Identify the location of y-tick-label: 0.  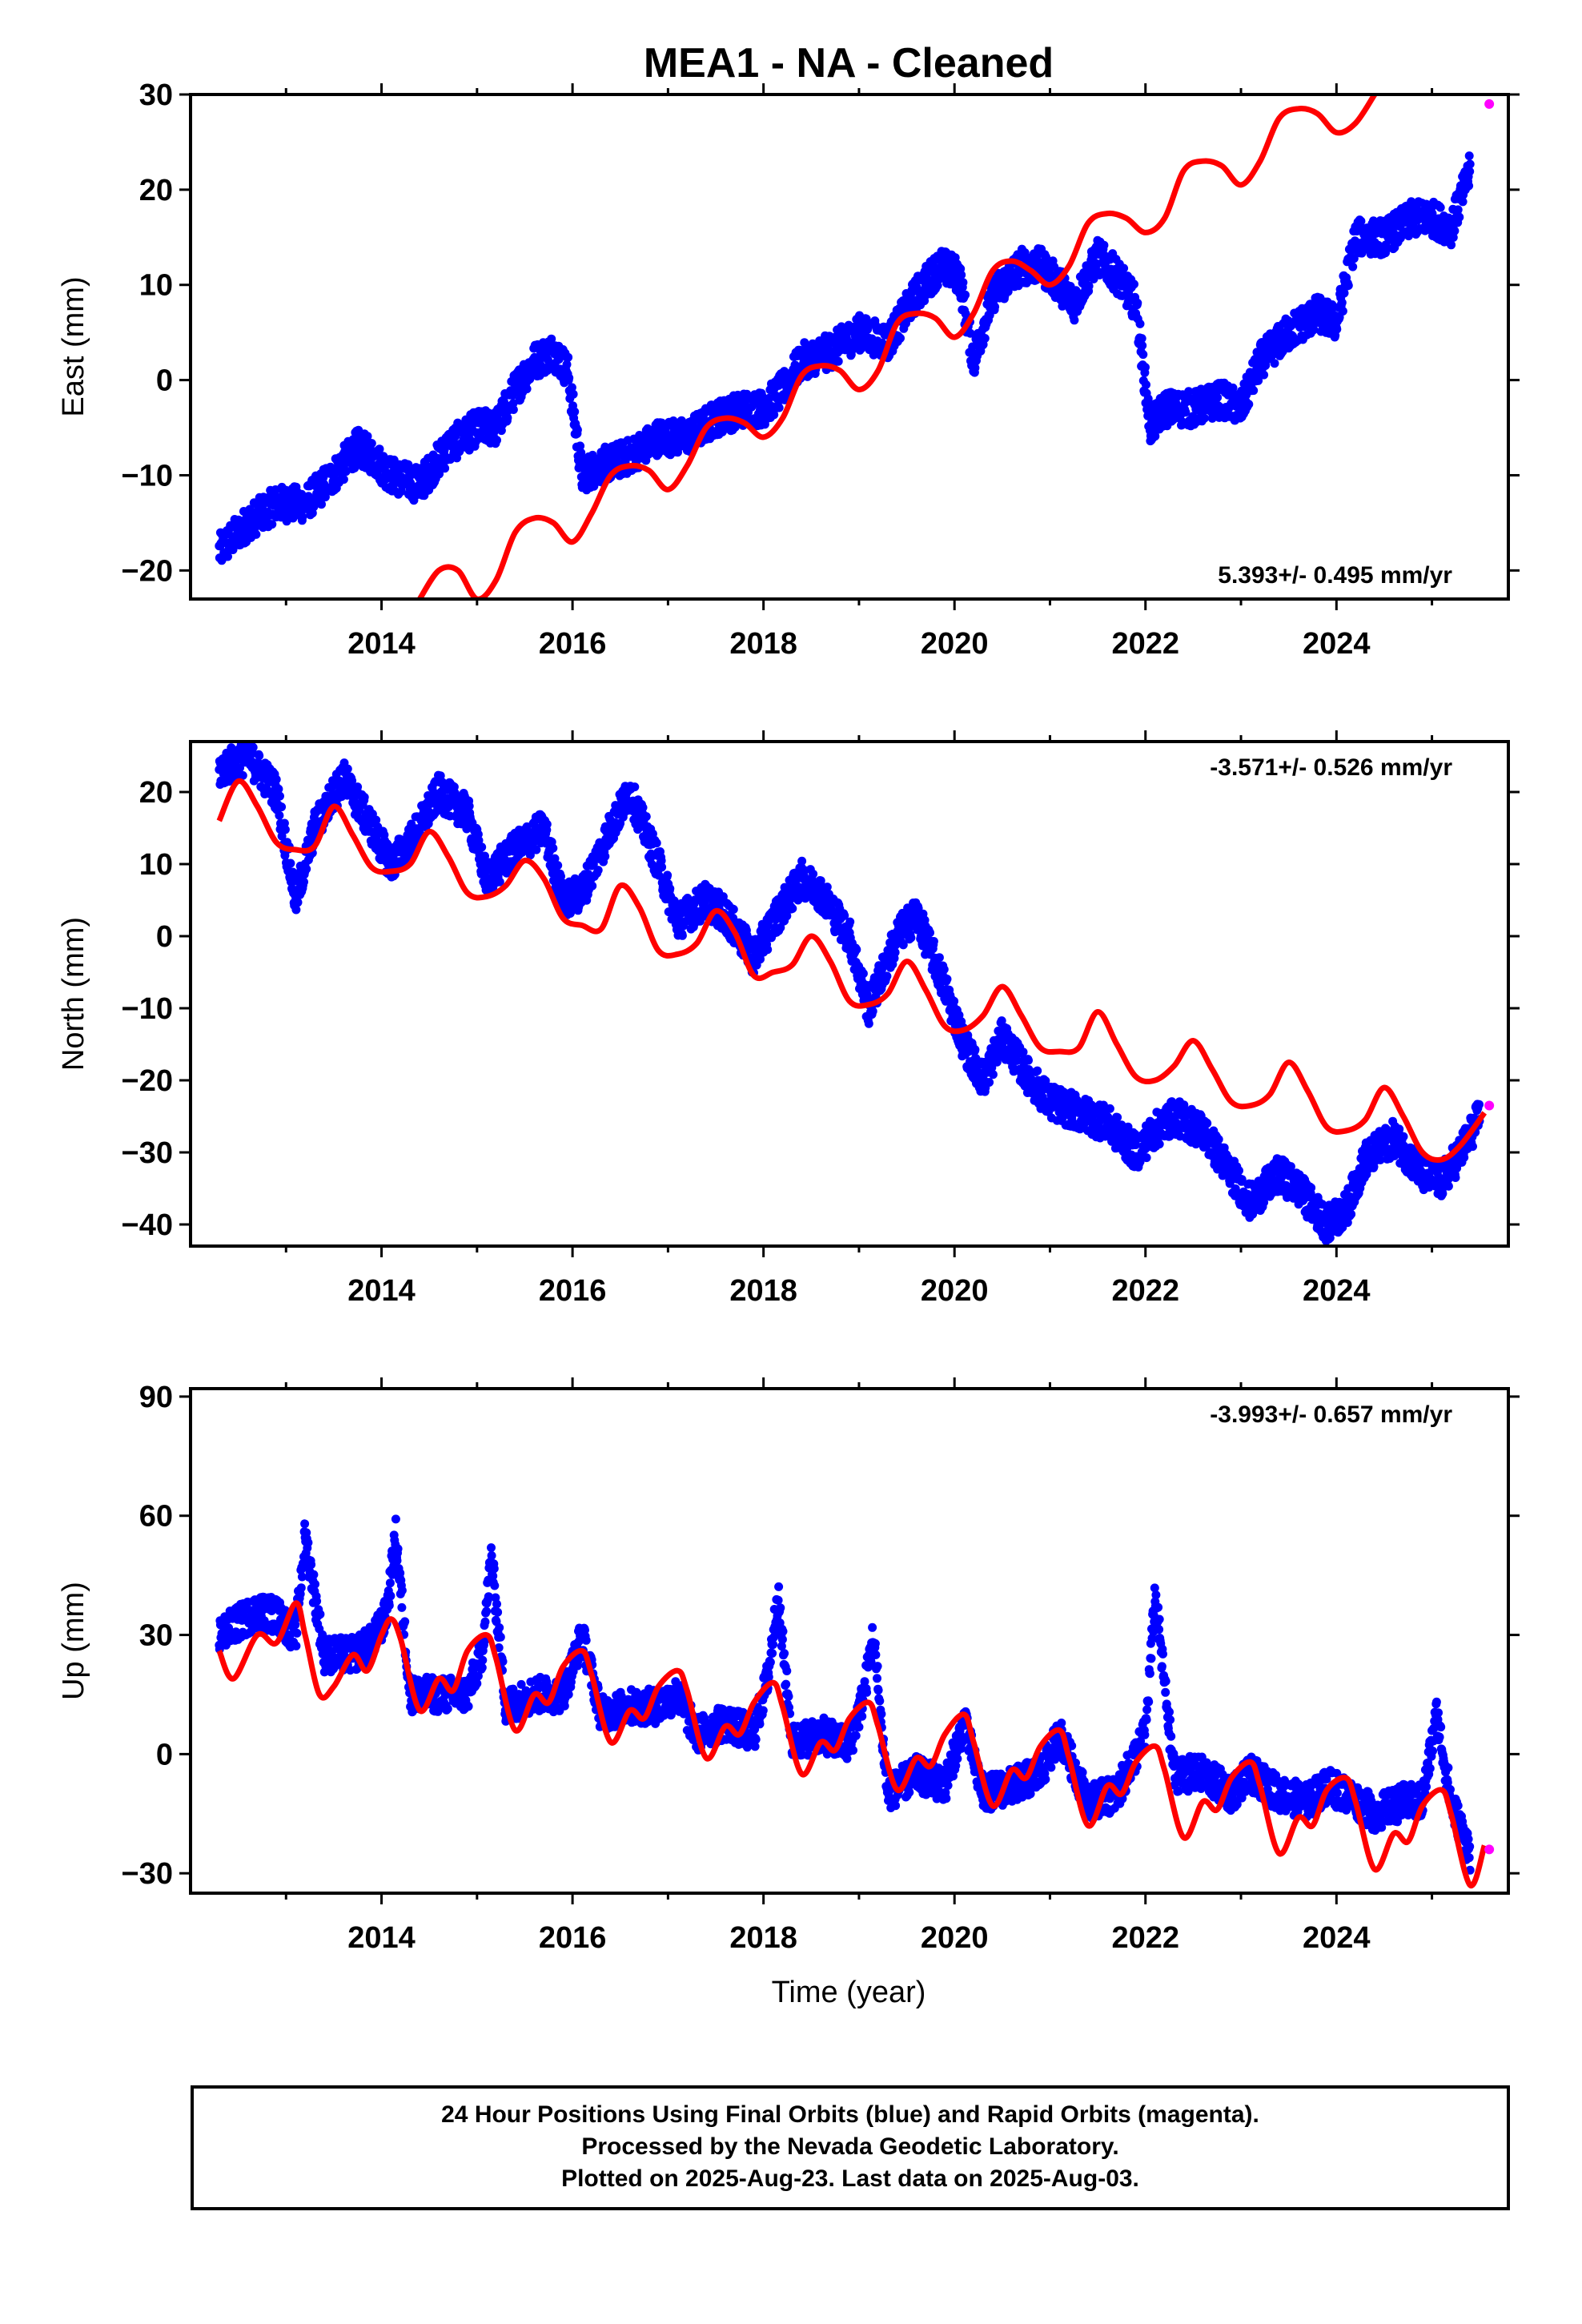
(164, 381).